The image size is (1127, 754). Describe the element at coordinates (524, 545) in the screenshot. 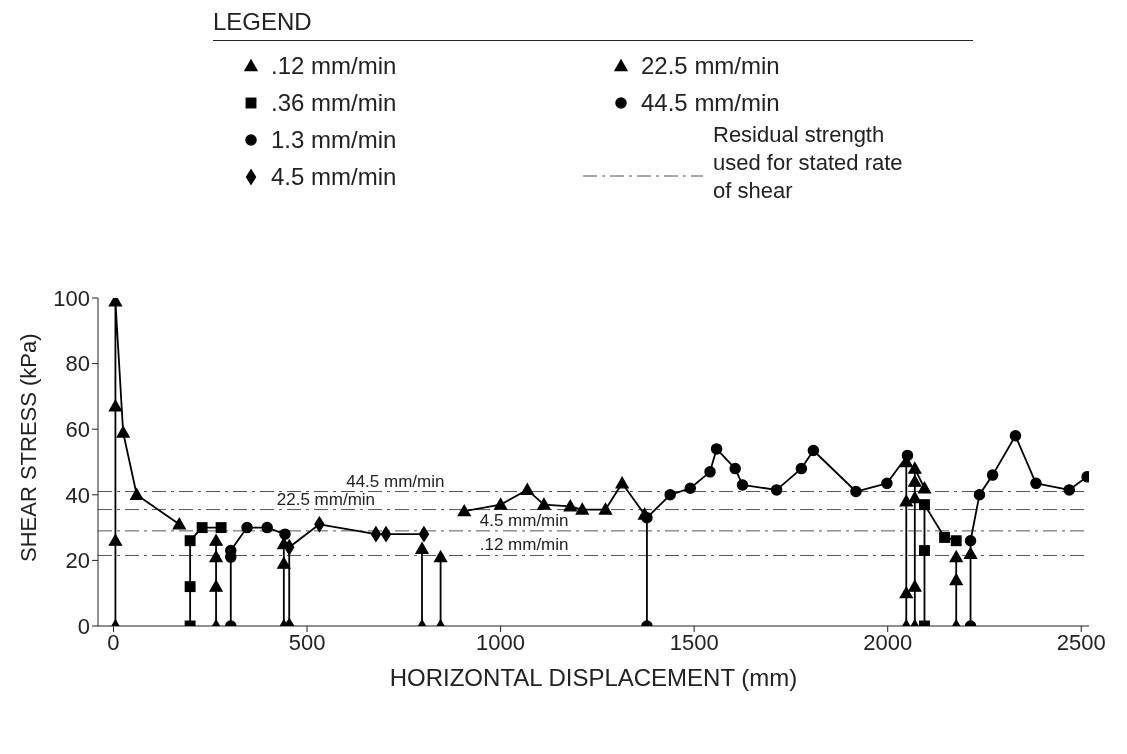

I see `ref-line-label: .12 mm/min` at that location.